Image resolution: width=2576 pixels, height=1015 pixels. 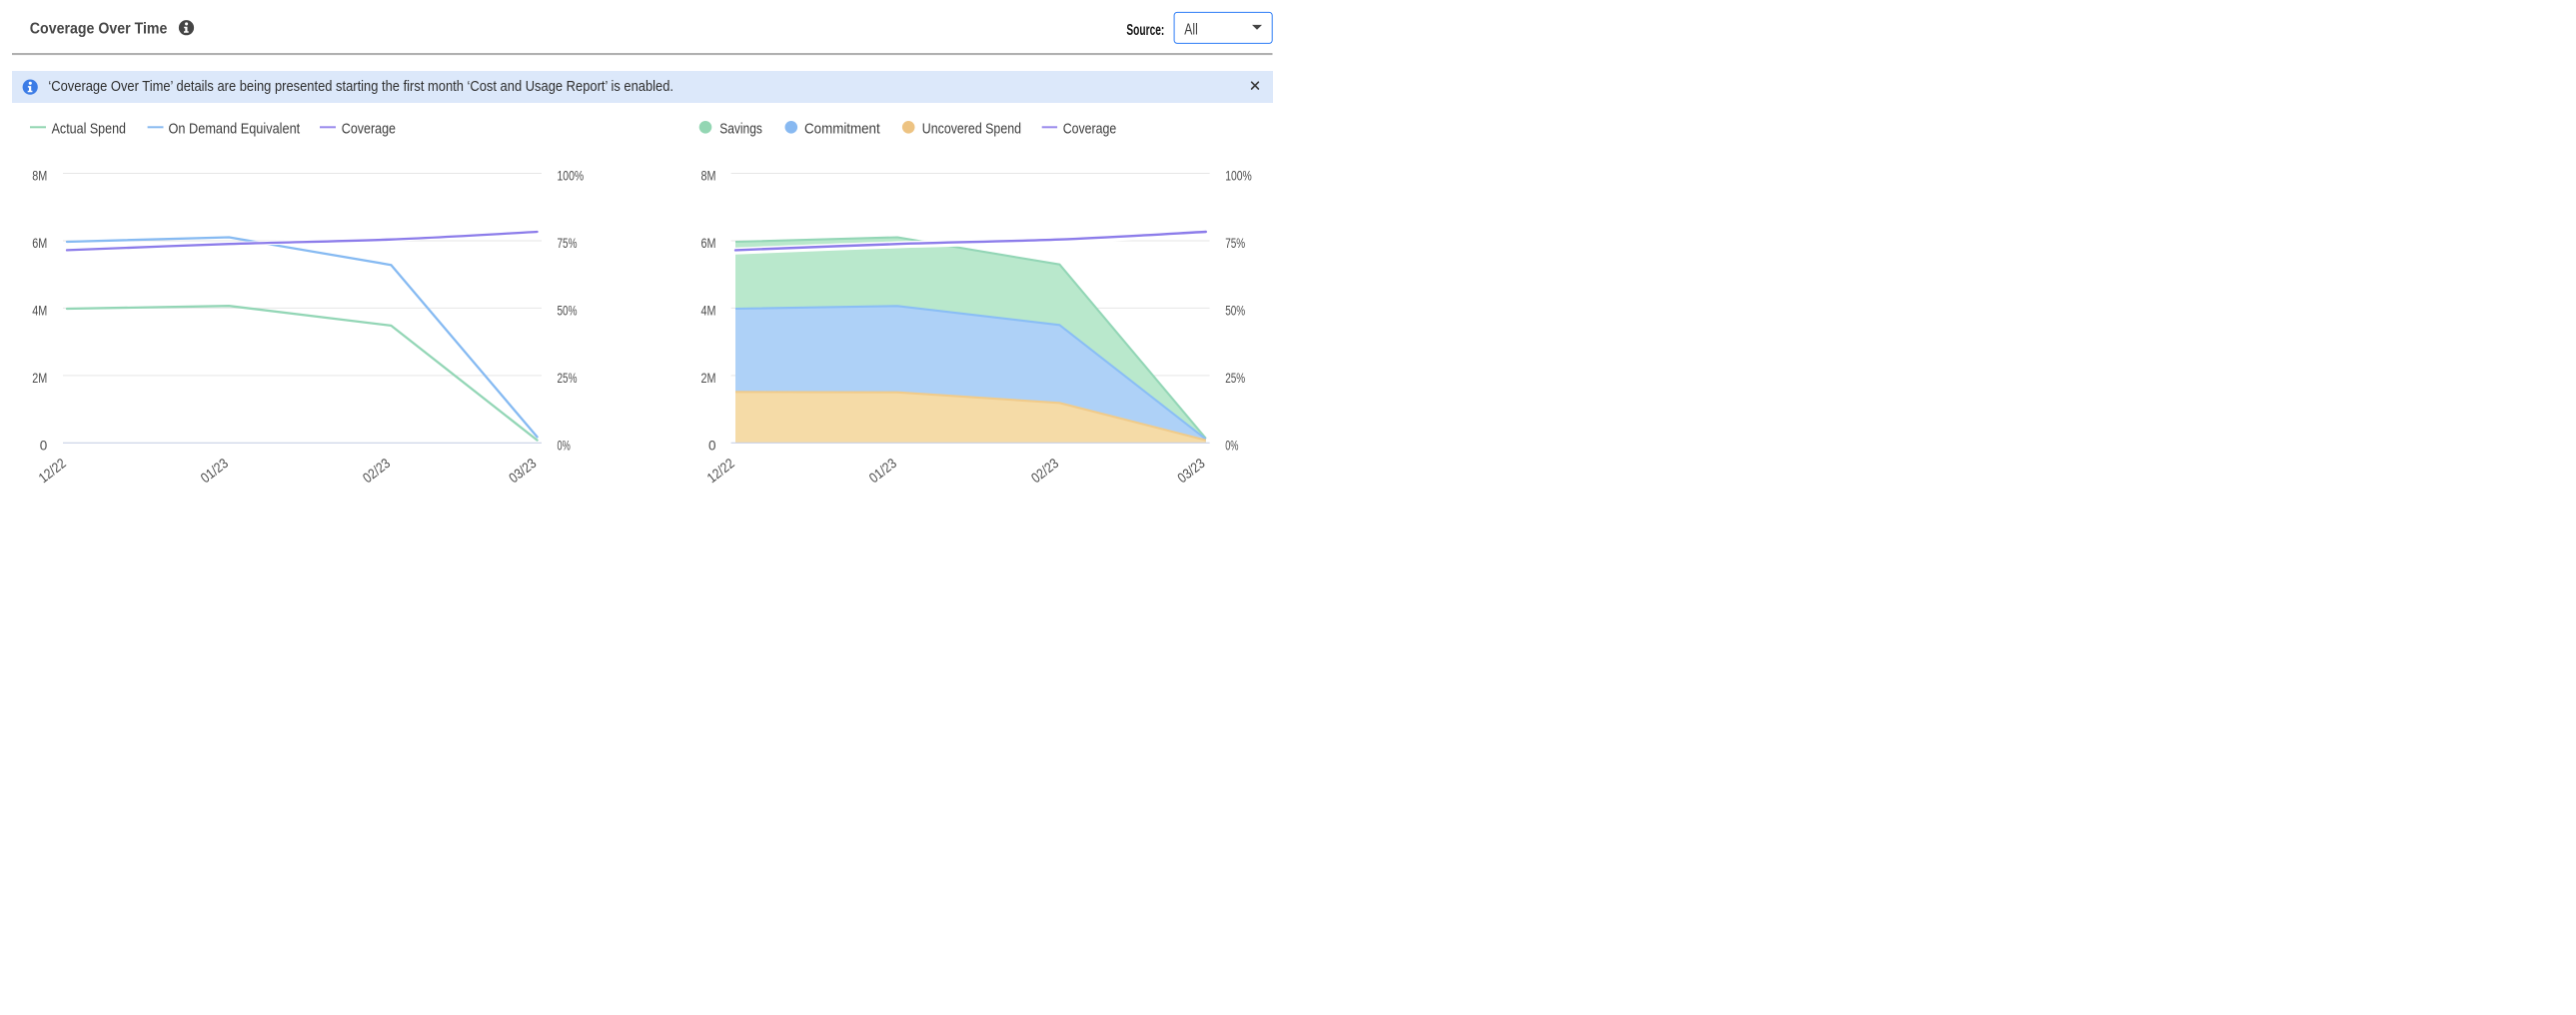 What do you see at coordinates (89, 128) in the screenshot?
I see `svg-text: Actual Spend` at bounding box center [89, 128].